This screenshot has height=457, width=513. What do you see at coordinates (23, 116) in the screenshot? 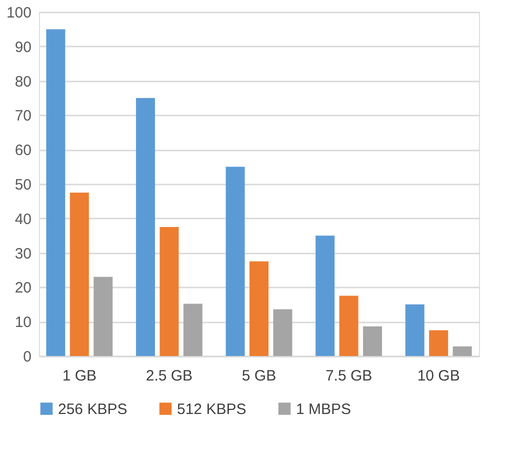
I see `y-tick-label: 70` at bounding box center [23, 116].